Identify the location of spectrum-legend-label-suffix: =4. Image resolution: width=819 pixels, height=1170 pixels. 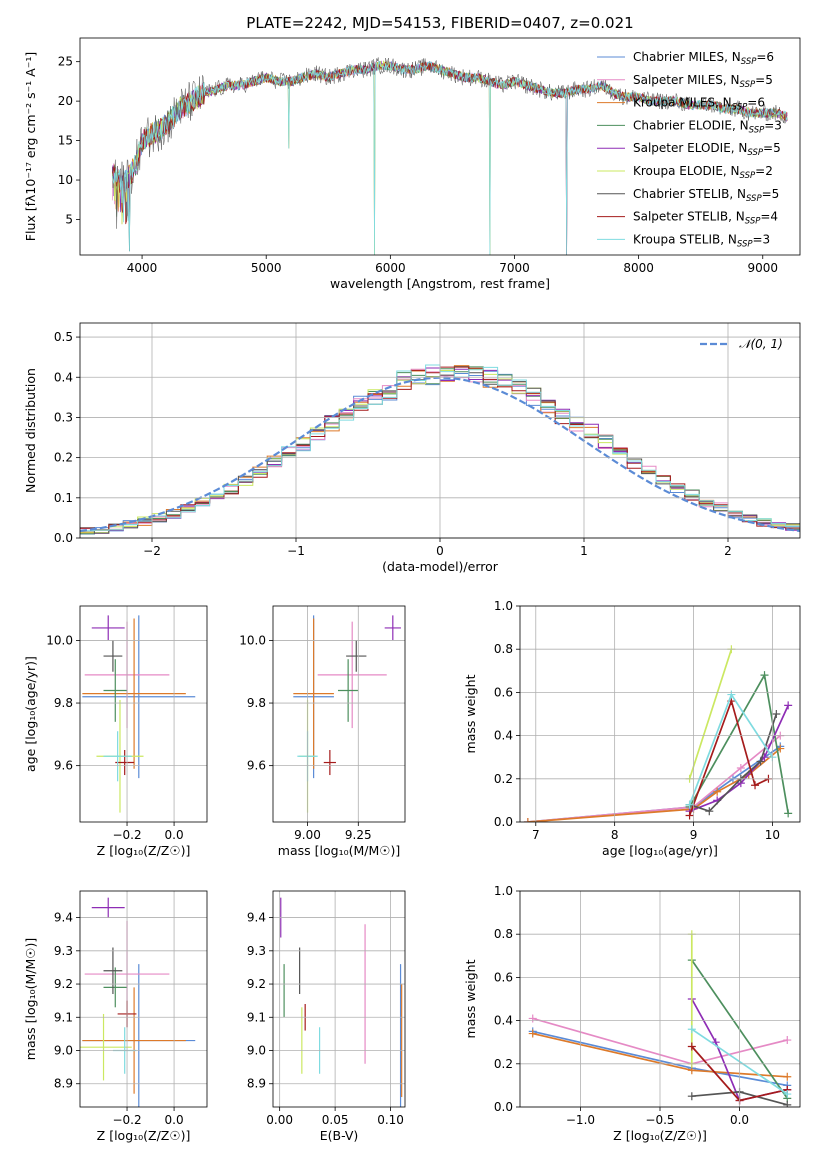
(769, 217).